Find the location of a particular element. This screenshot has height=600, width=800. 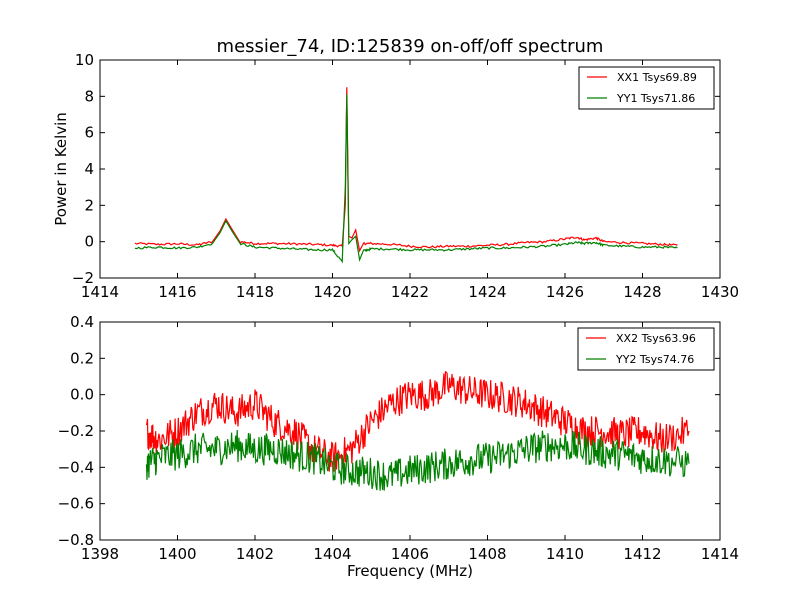

y-tick-label: 6 is located at coordinates (89, 133).